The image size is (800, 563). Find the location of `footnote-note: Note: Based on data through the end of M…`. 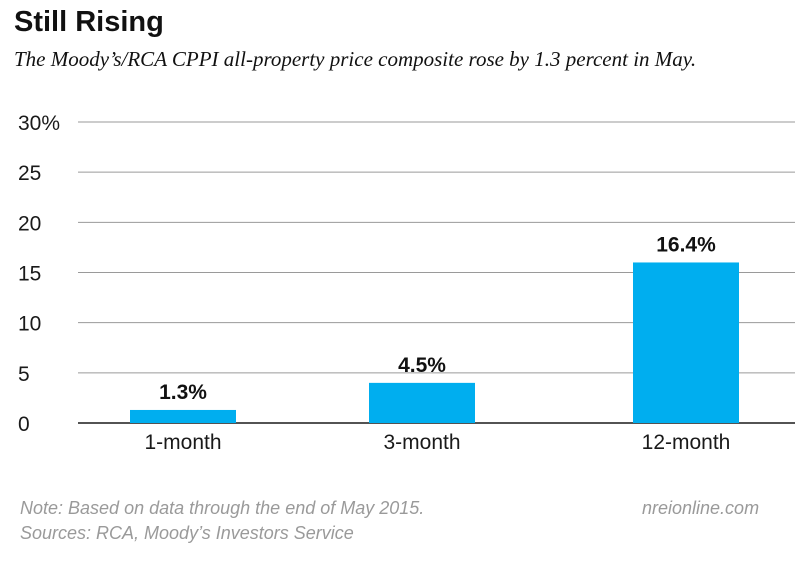

footnote-note: Note: Based on data through the end of M… is located at coordinates (222, 508).